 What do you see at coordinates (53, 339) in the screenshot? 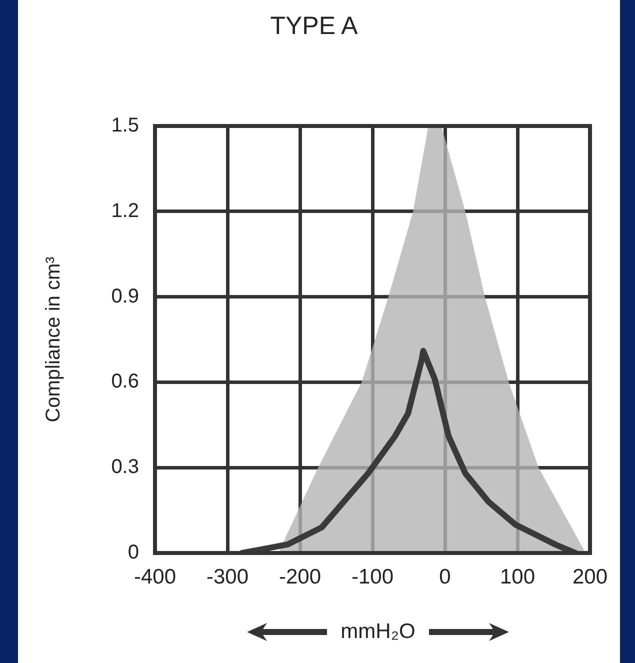
I see `y-axis-title: Compliance in cm³` at bounding box center [53, 339].